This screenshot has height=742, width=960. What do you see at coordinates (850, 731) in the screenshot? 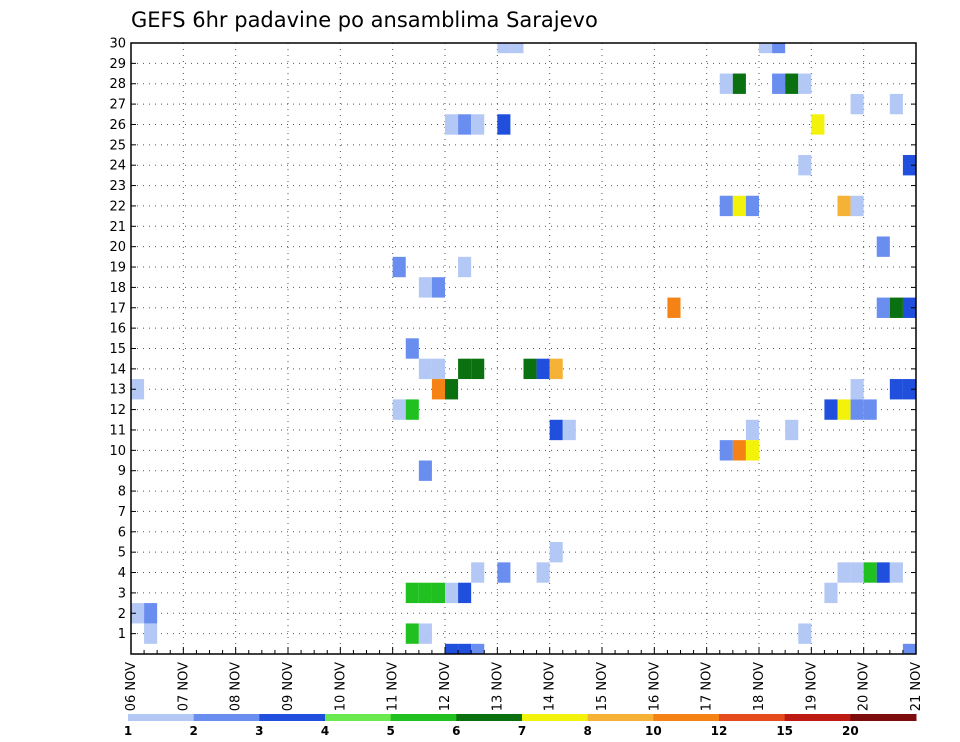
I see `legend-tick-label: 20` at bounding box center [850, 731].